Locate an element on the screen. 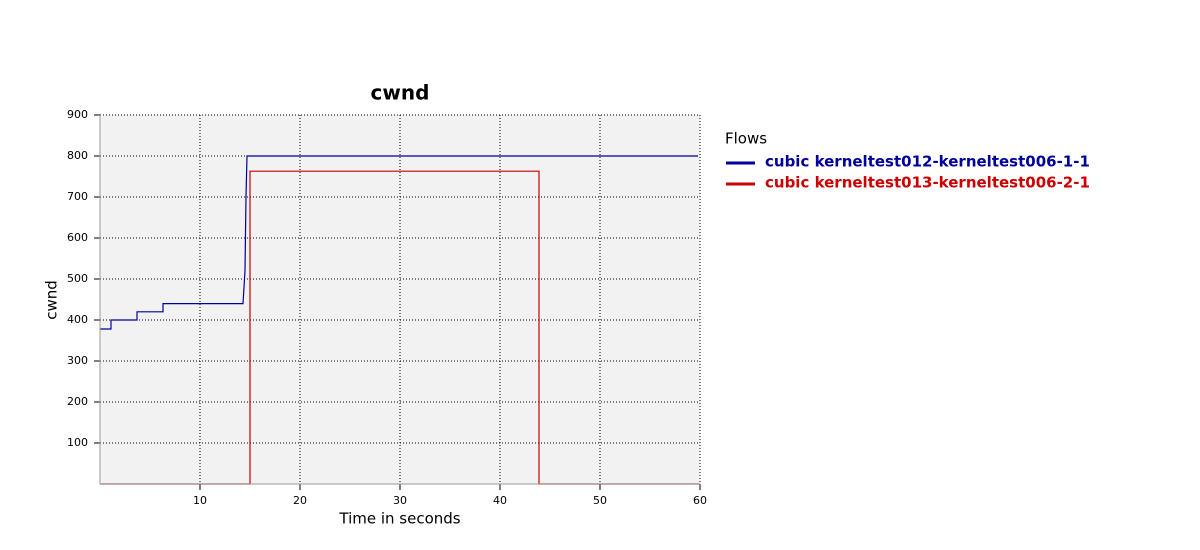 This screenshot has width=1200, height=550. chart-title: cwnd is located at coordinates (400, 93).